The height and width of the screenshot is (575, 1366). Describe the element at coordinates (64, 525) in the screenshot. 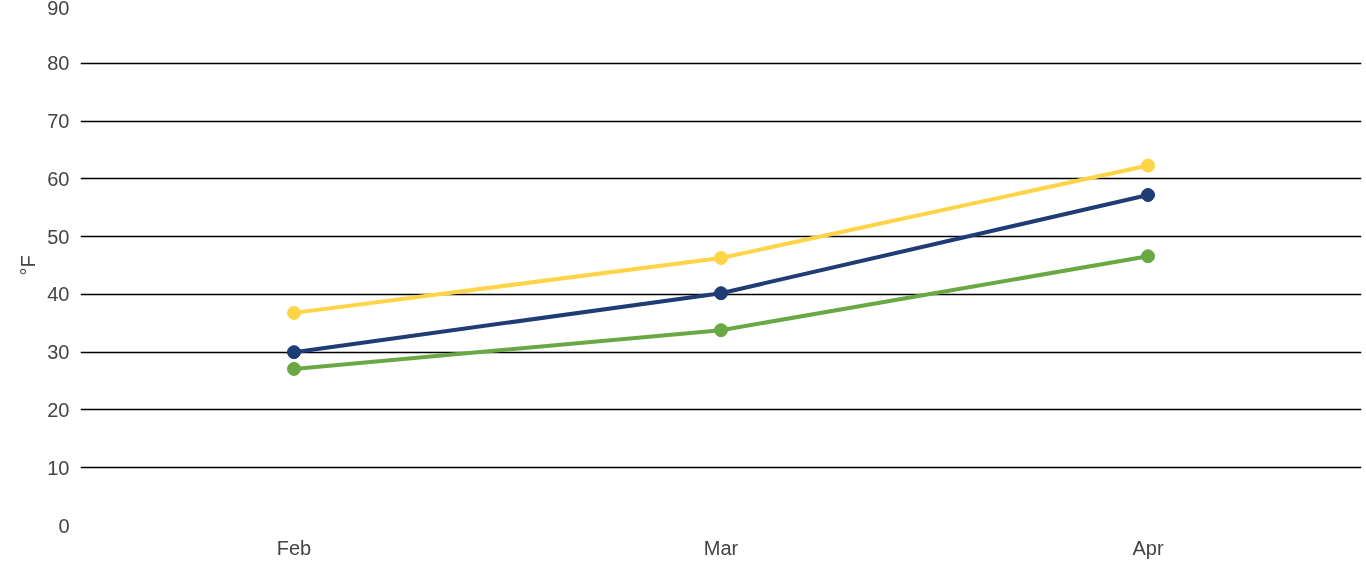

I see `y-tick-label: 0` at that location.